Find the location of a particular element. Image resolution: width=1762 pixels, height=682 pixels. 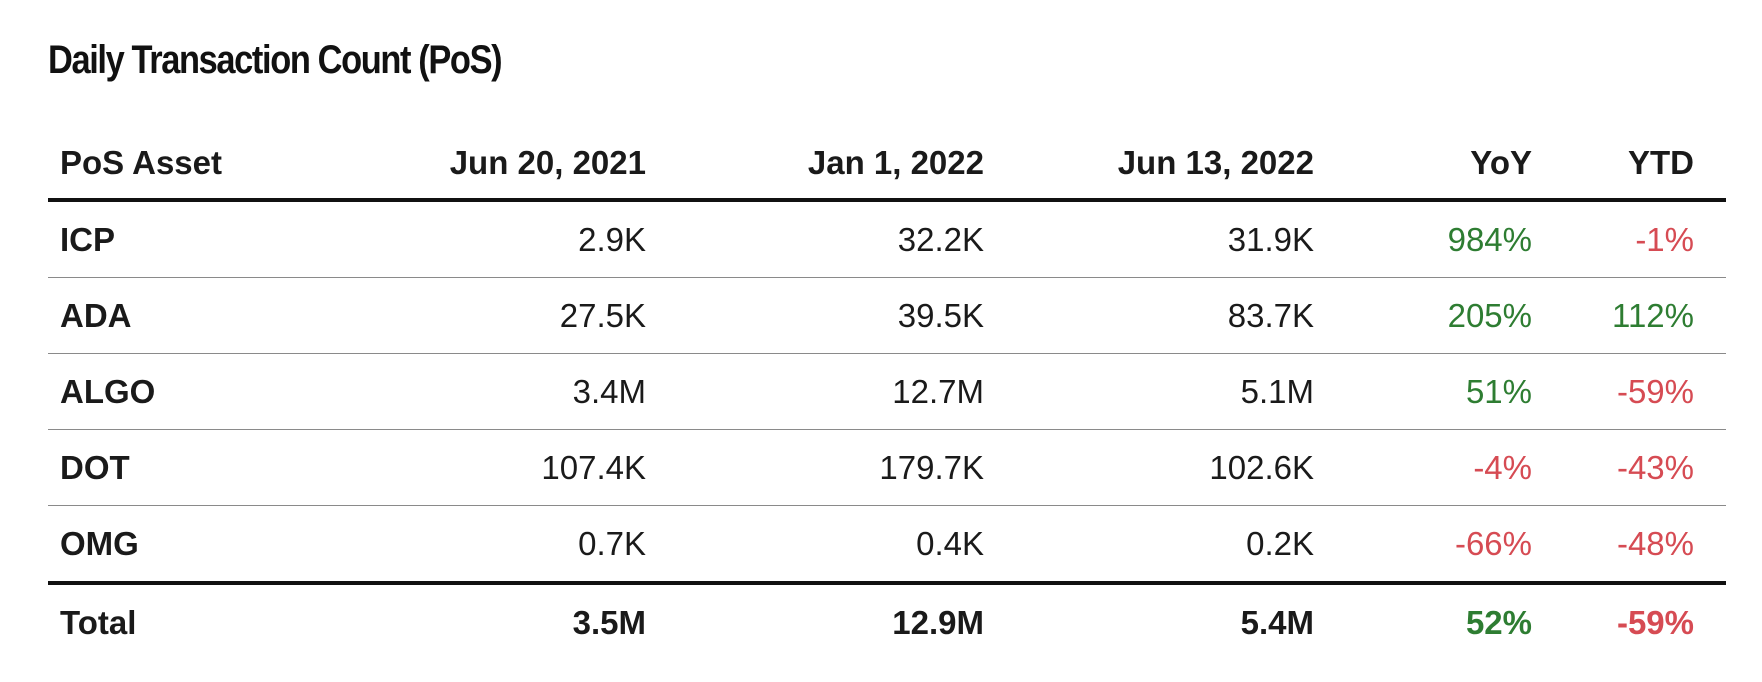

ytd-change-cell: -43% is located at coordinates (1635, 467).